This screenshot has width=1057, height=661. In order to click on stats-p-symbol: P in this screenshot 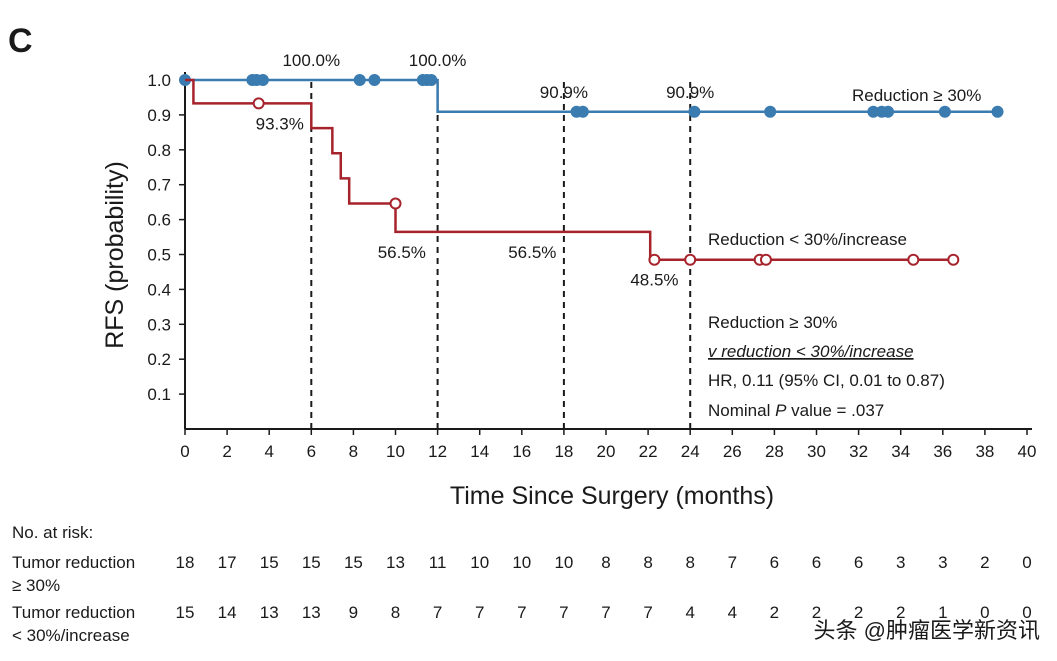, I will do `click(781, 410)`.